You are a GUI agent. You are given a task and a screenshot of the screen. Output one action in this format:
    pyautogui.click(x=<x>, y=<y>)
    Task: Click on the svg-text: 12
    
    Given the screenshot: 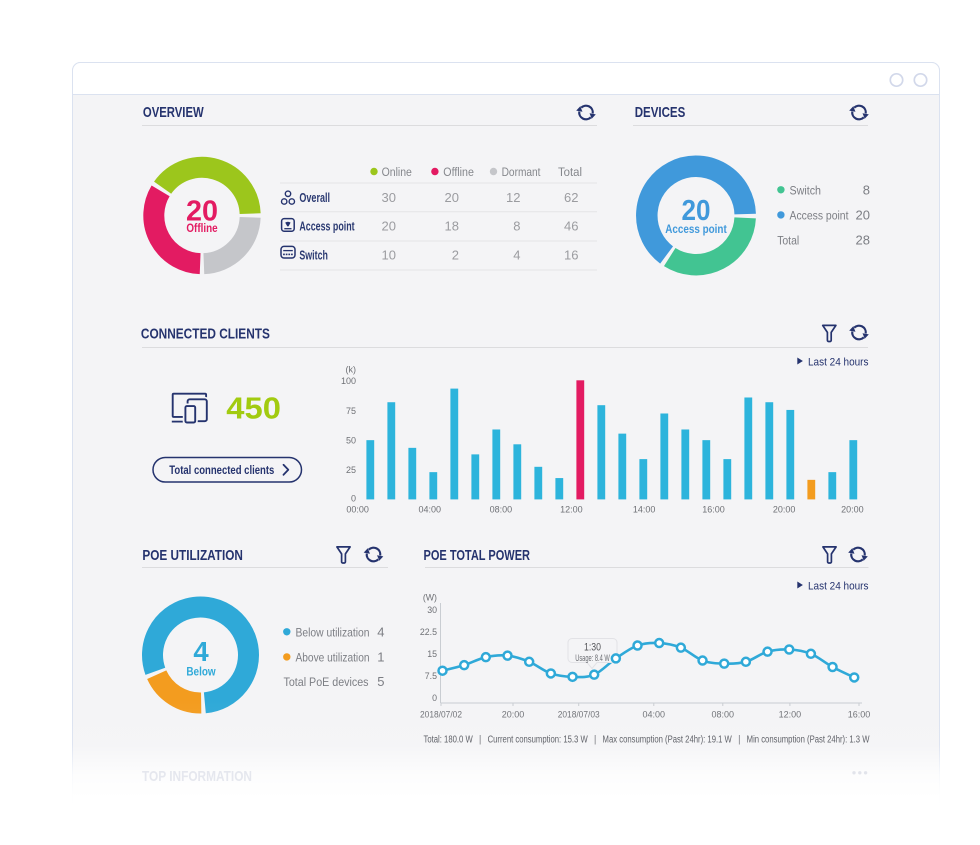 What is the action you would take?
    pyautogui.click(x=513, y=197)
    